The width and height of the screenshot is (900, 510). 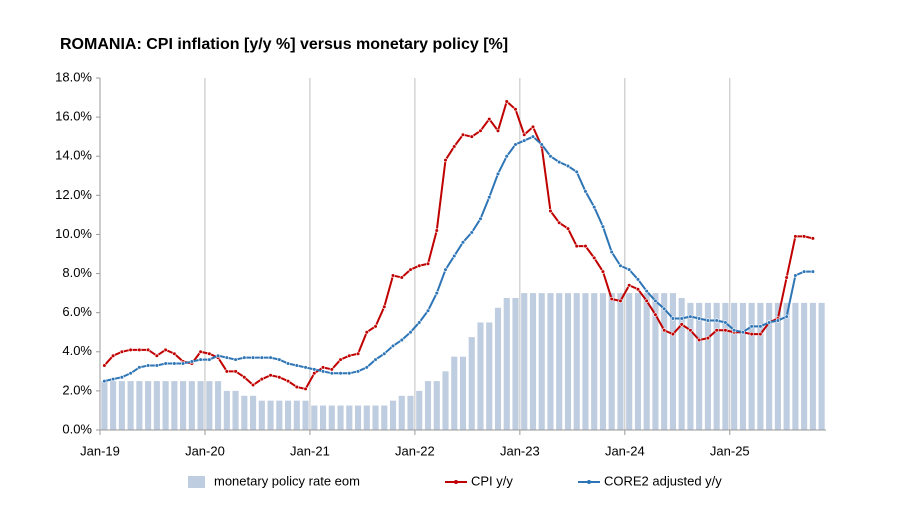 What do you see at coordinates (287, 480) in the screenshot?
I see `legend-label: monetary policy rate eom` at bounding box center [287, 480].